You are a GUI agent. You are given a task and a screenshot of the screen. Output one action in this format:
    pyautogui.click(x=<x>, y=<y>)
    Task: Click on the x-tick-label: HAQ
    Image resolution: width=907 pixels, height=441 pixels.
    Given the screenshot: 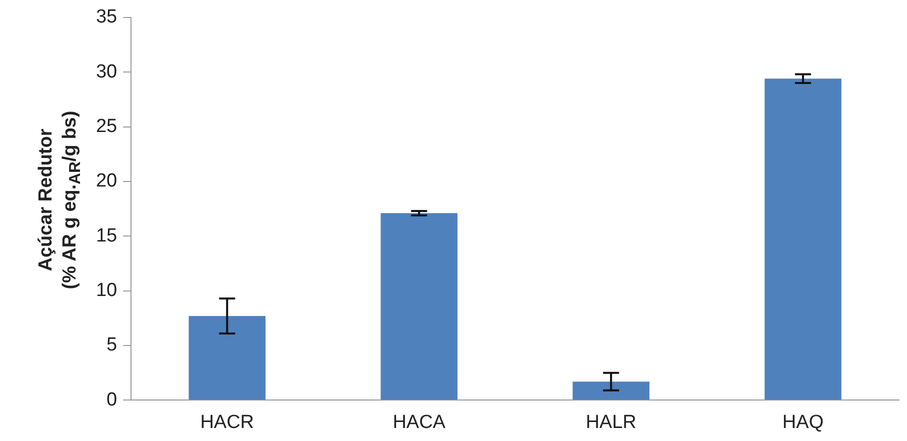 What is the action you would take?
    pyautogui.click(x=803, y=422)
    